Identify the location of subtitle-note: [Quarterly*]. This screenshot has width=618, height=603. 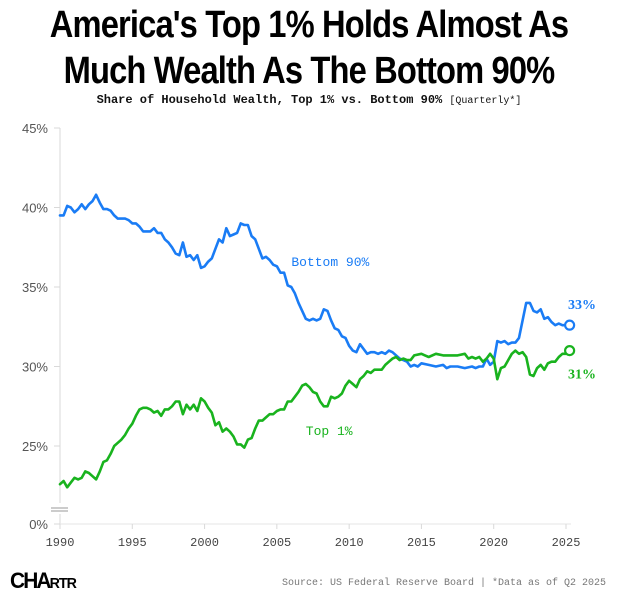
(485, 101).